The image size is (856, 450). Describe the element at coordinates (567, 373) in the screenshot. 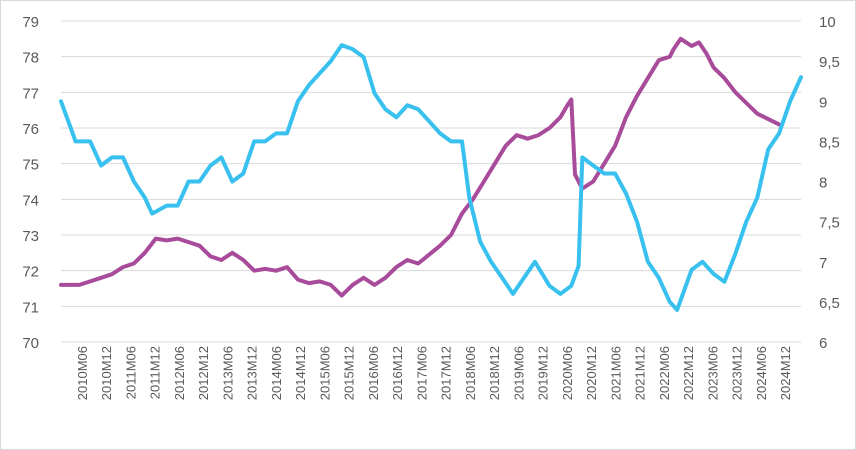

I see `x-tick-label: 2020M06` at that location.